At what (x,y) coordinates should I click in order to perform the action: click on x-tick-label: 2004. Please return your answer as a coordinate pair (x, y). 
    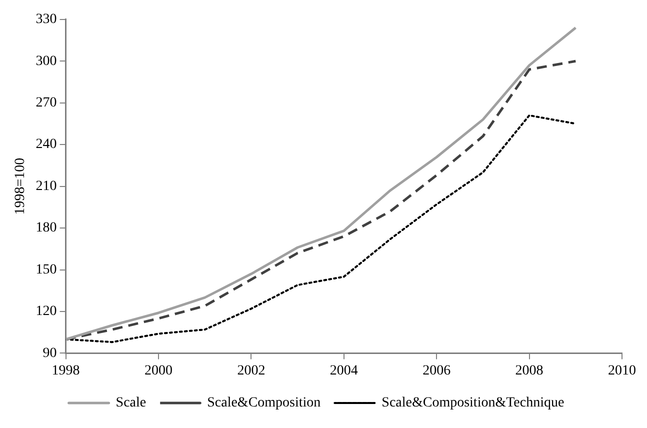
    Looking at the image, I should click on (344, 370).